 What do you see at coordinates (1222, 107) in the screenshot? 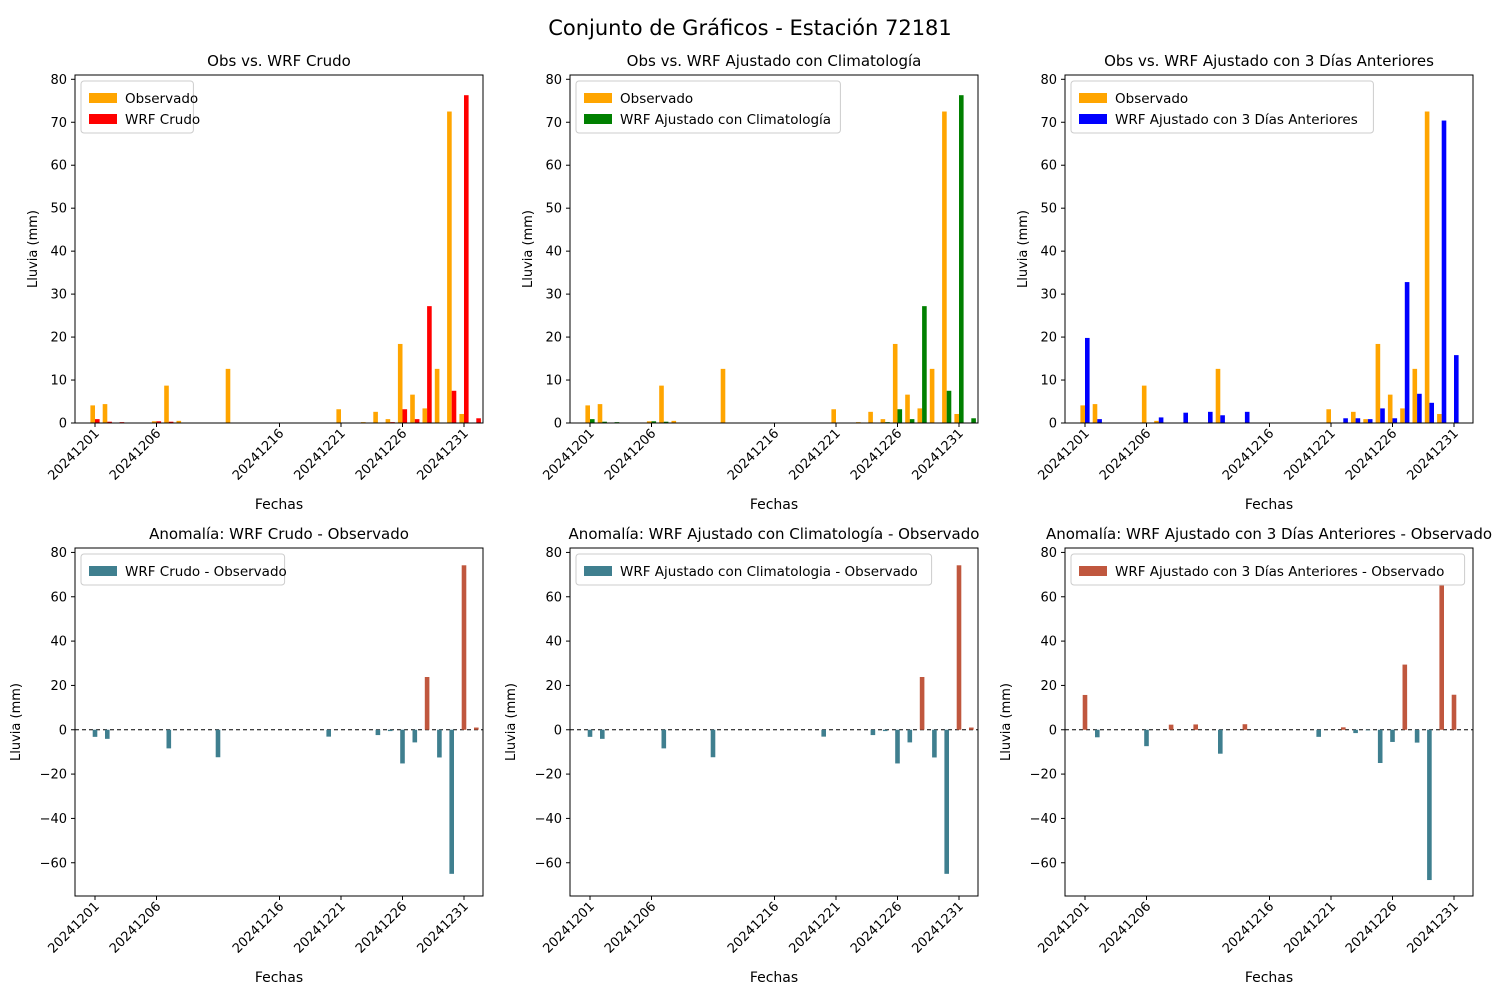
I see `legend-box` at bounding box center [1222, 107].